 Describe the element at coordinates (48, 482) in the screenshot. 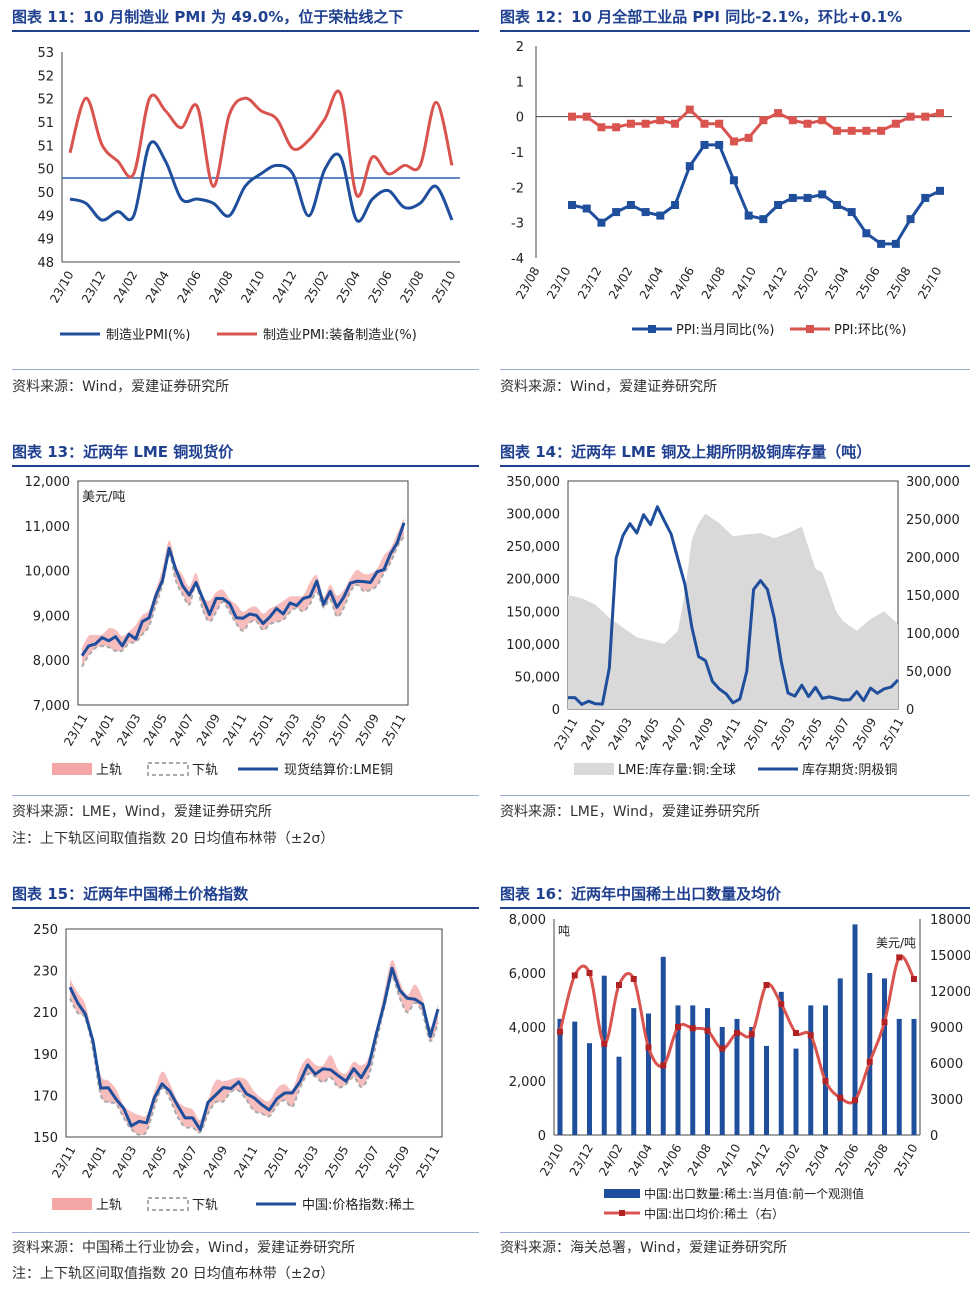

I see `y-tick-label: 12,000` at that location.